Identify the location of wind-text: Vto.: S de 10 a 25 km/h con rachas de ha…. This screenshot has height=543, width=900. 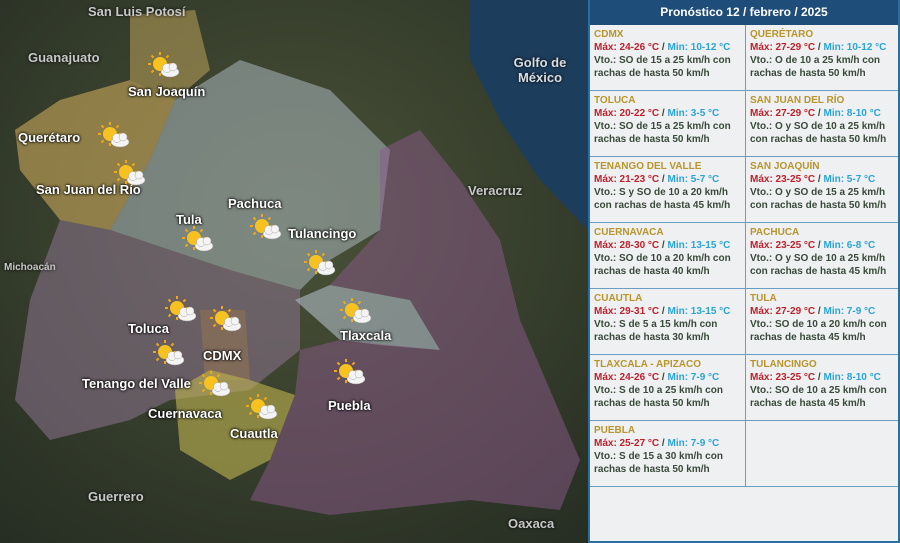
(658, 397).